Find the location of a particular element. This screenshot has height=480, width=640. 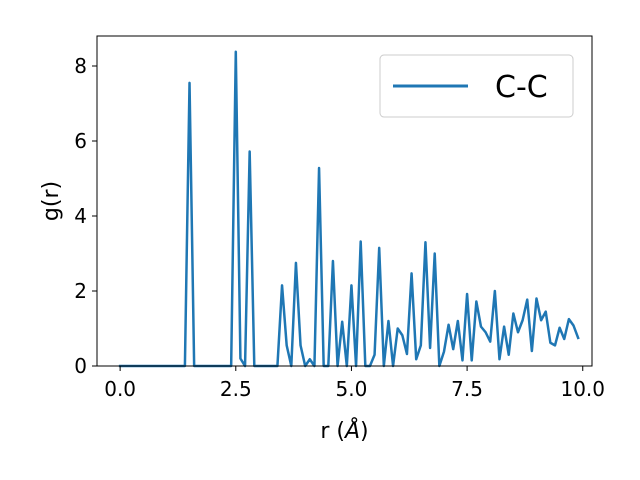

x-axis-label: r (Å) is located at coordinates (344, 430).